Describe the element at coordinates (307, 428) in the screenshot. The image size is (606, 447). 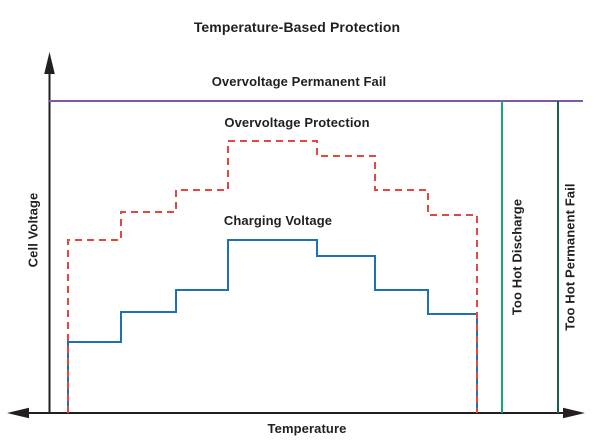
I see `x-axis-label: Temperature` at that location.